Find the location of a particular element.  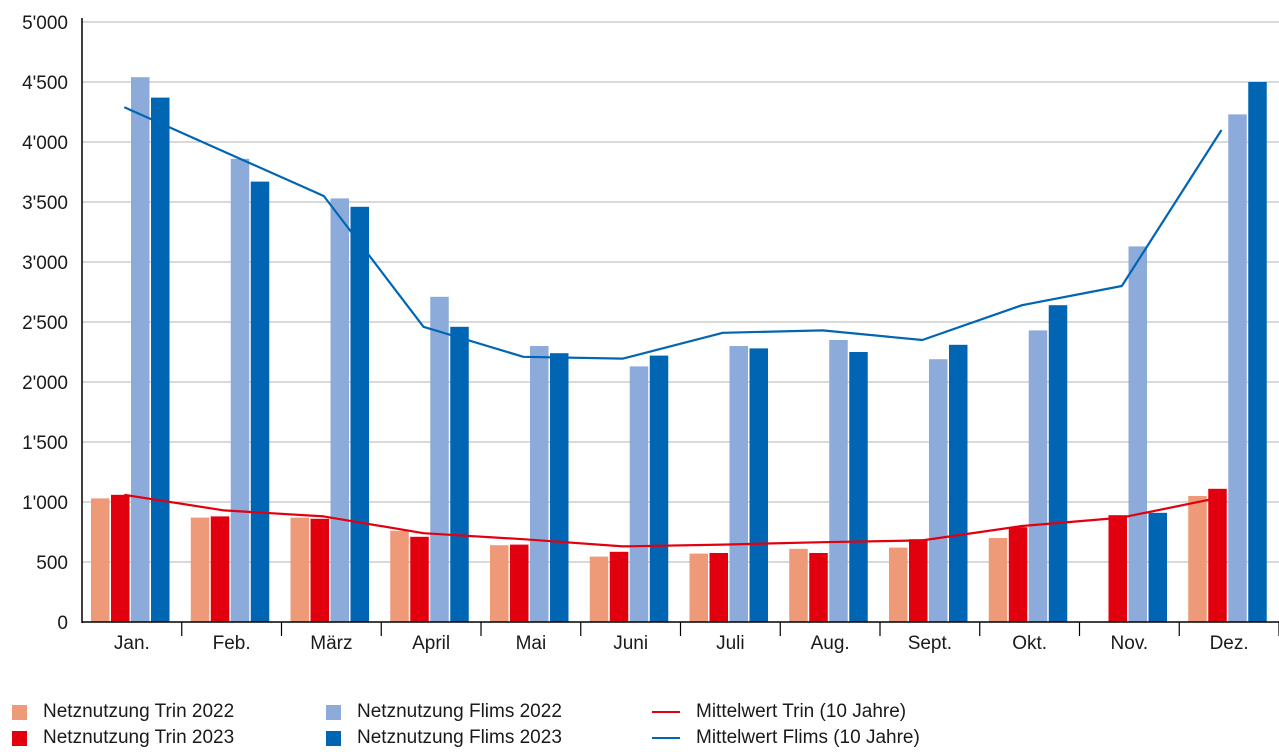

y-tick-label: 500 is located at coordinates (52, 563).